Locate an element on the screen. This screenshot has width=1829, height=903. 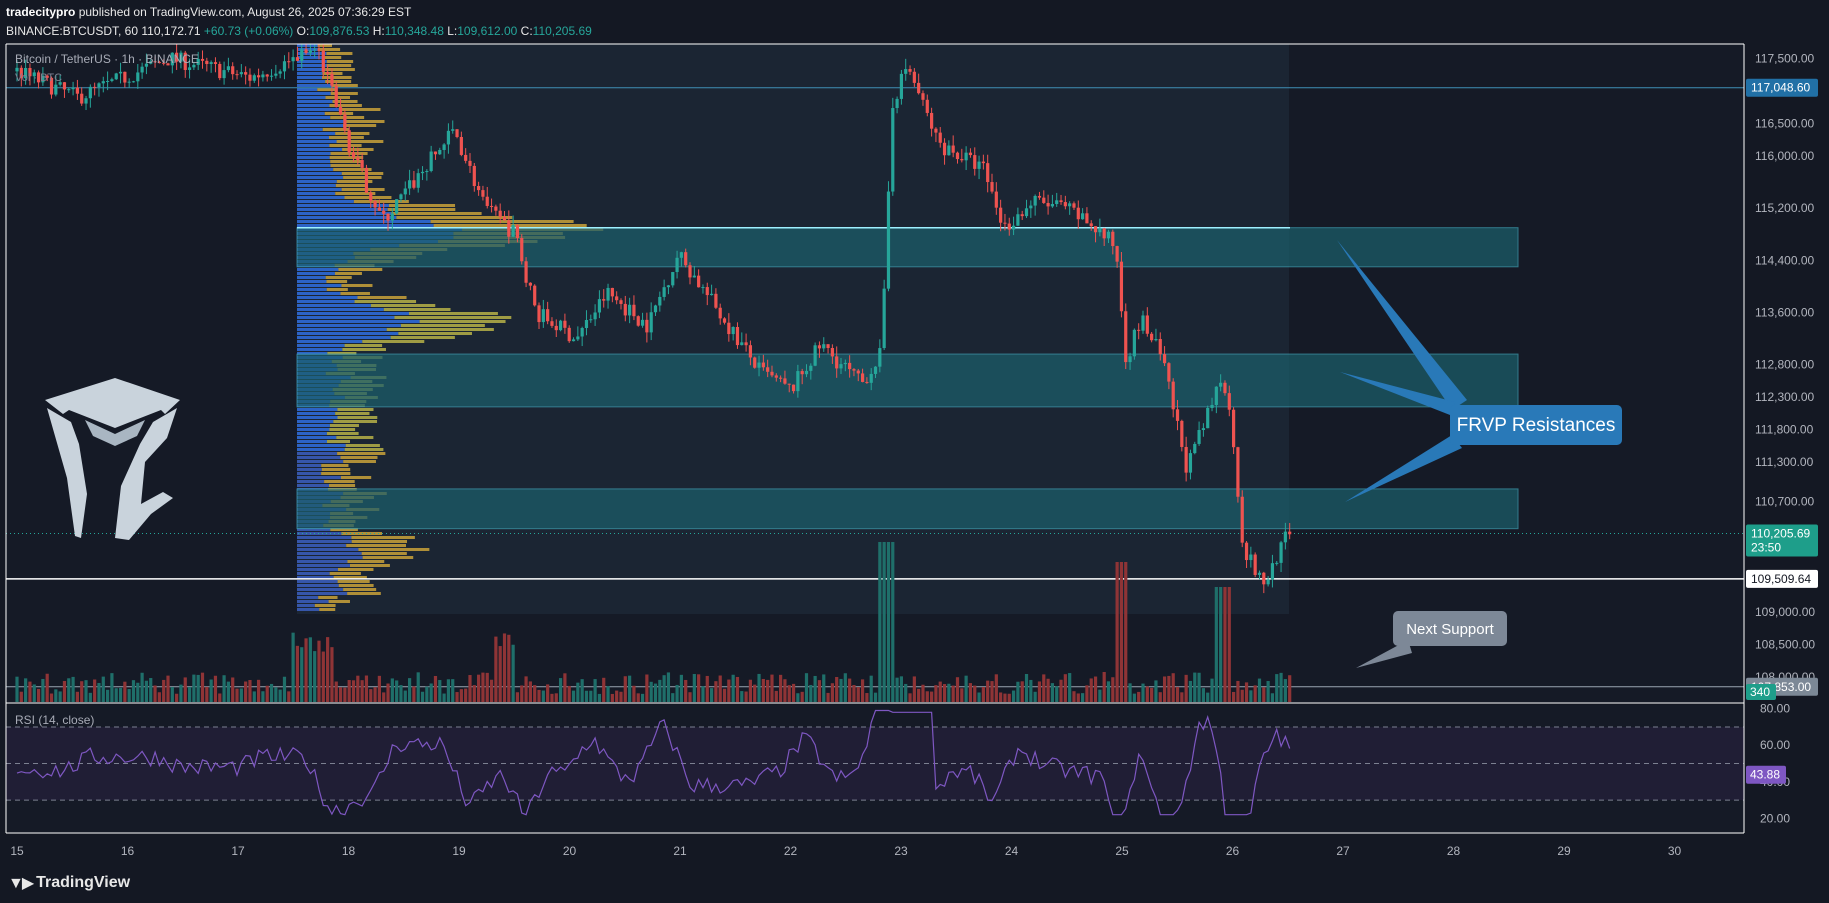
rsi-tag-text: 43.88 is located at coordinates (1765, 775).